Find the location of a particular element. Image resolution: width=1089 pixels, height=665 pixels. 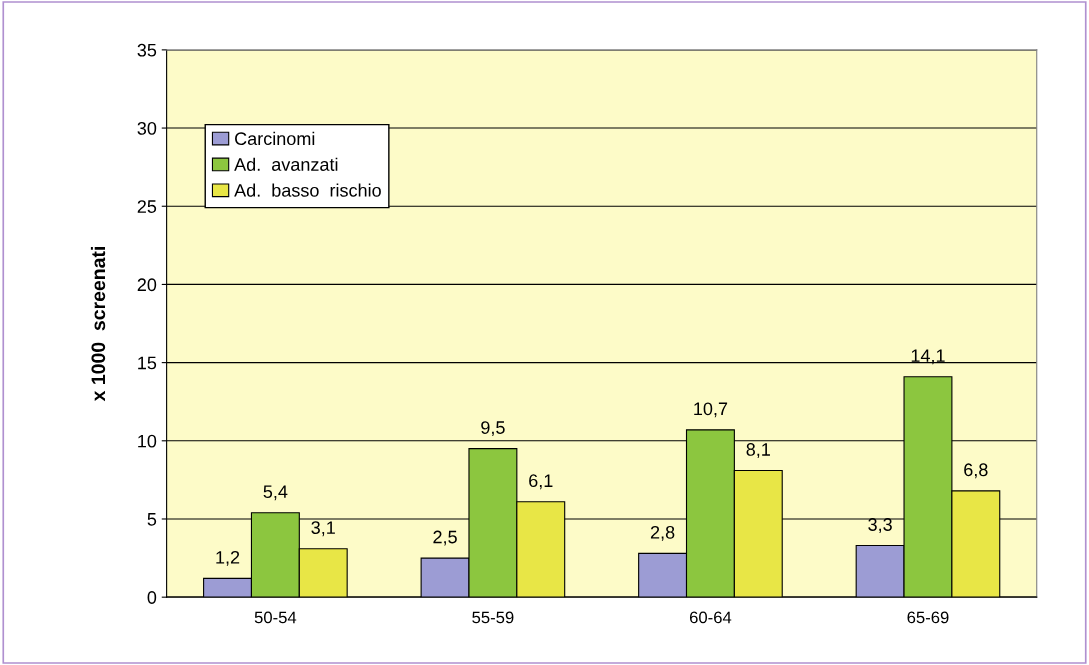

data-label: 6,1 is located at coordinates (541, 482).